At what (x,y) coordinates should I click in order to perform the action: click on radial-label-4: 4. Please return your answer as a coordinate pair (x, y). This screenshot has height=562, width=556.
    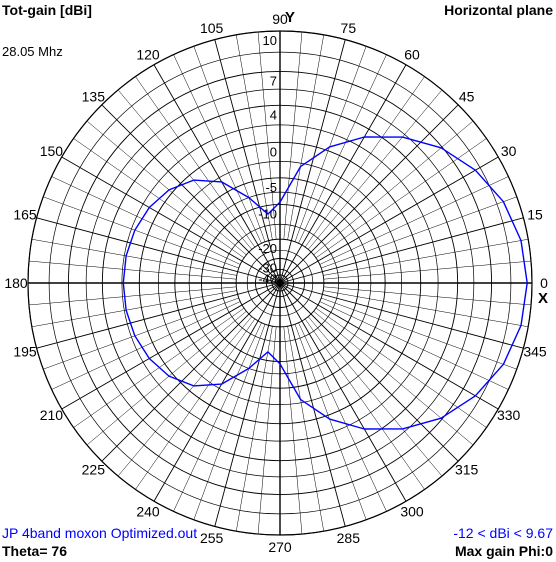
    Looking at the image, I should click on (273, 114).